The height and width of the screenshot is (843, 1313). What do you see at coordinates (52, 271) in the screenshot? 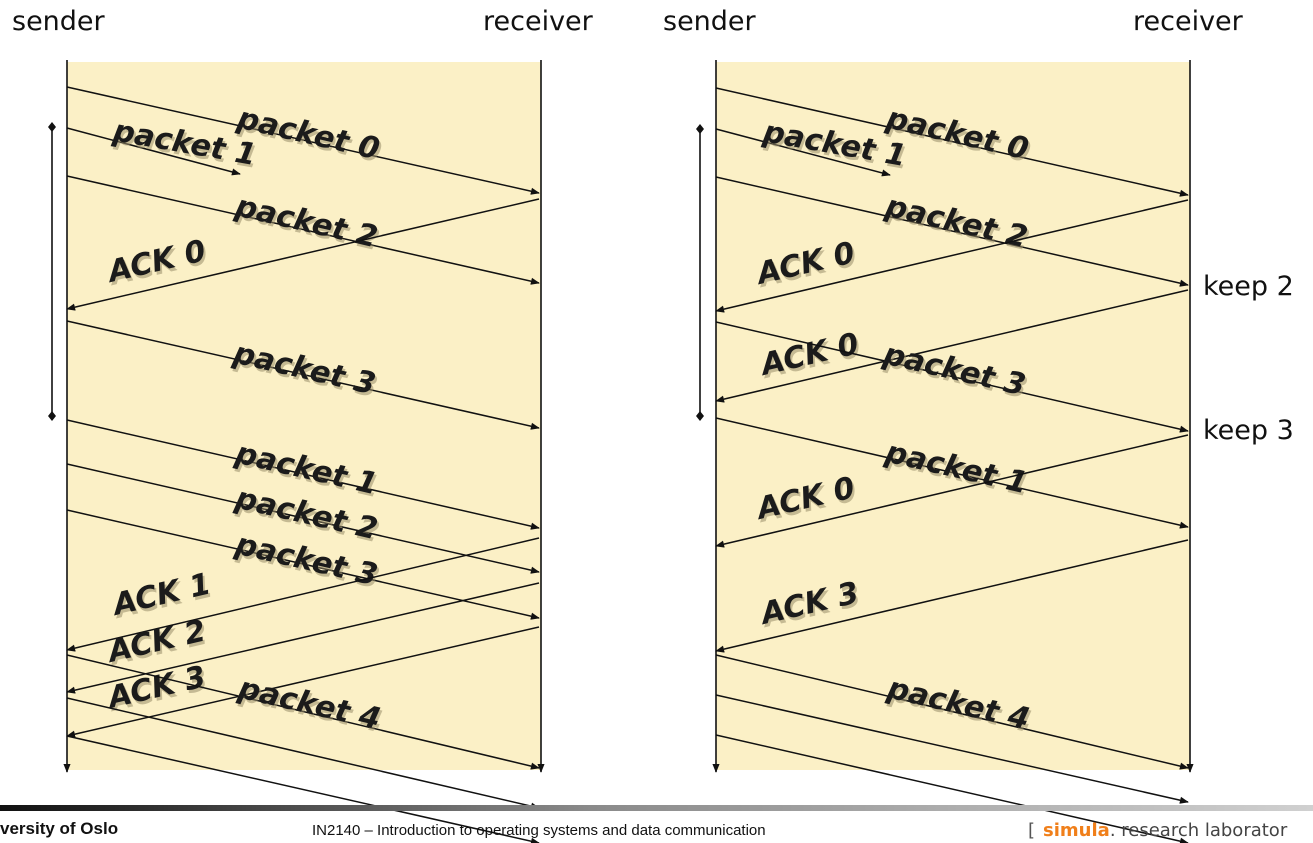
I see `left-timeout-bracket` at bounding box center [52, 271].